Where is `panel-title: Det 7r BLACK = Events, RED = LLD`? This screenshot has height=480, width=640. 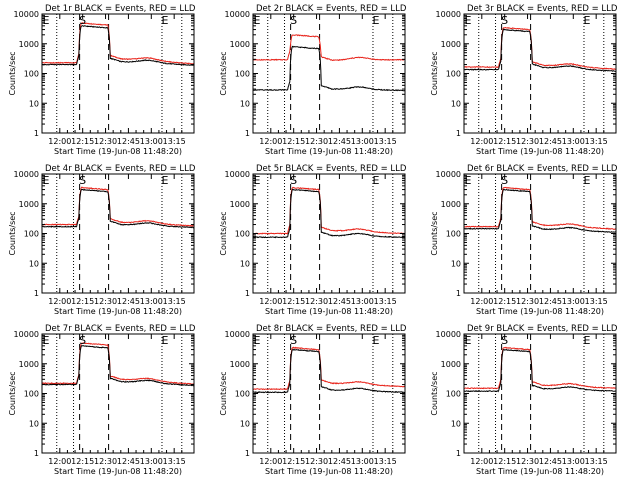
panel-title: Det 7r BLACK = Events, RED = LLD is located at coordinates (120, 329).